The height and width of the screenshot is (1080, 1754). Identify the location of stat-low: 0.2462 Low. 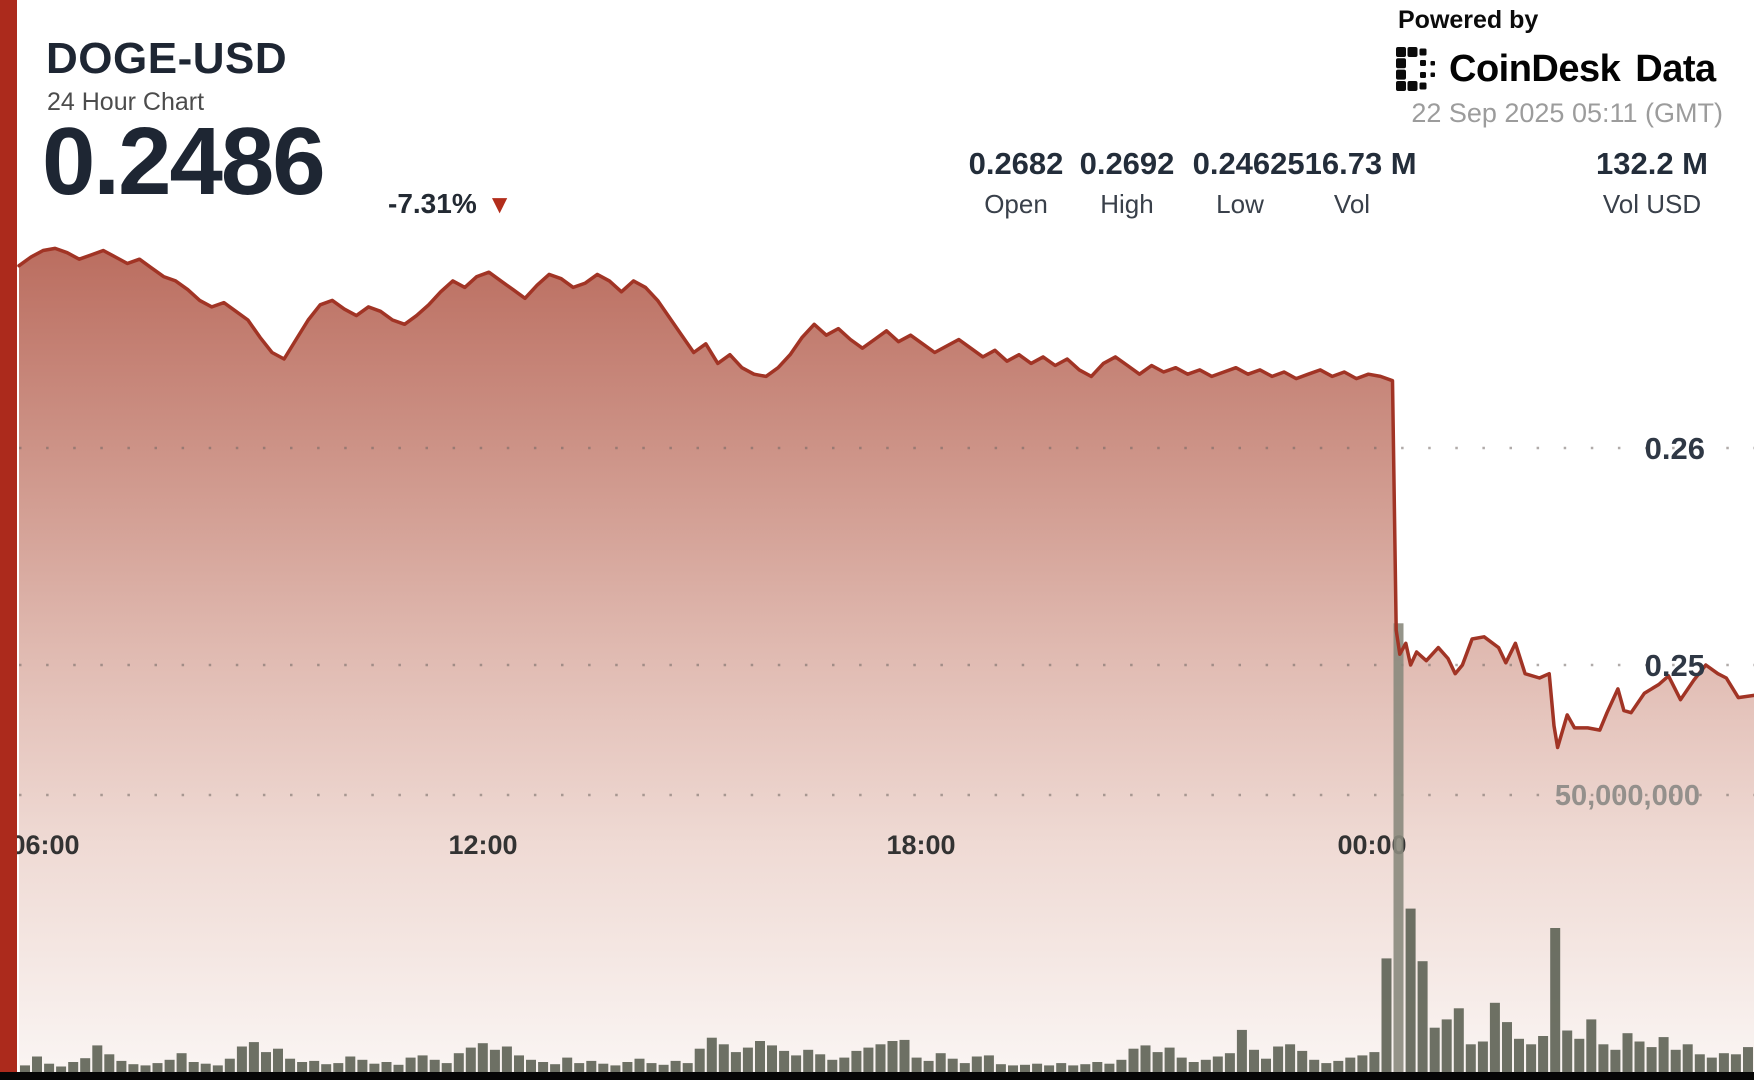
(1240, 183).